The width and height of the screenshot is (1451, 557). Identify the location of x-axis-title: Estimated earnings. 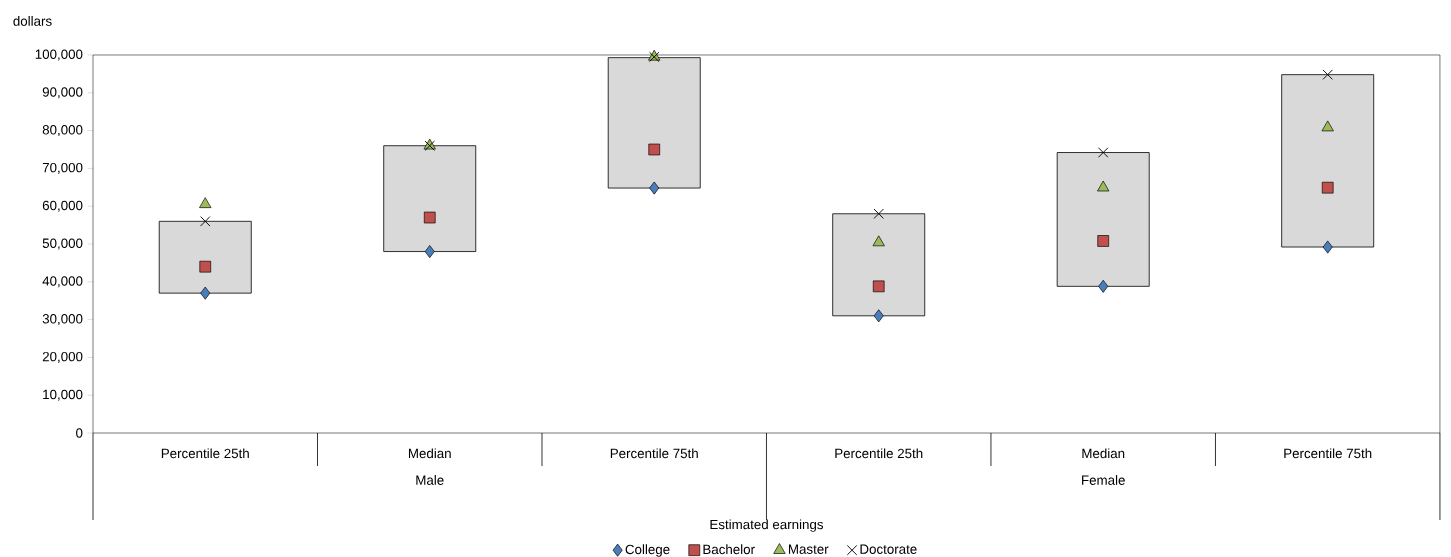
(767, 525).